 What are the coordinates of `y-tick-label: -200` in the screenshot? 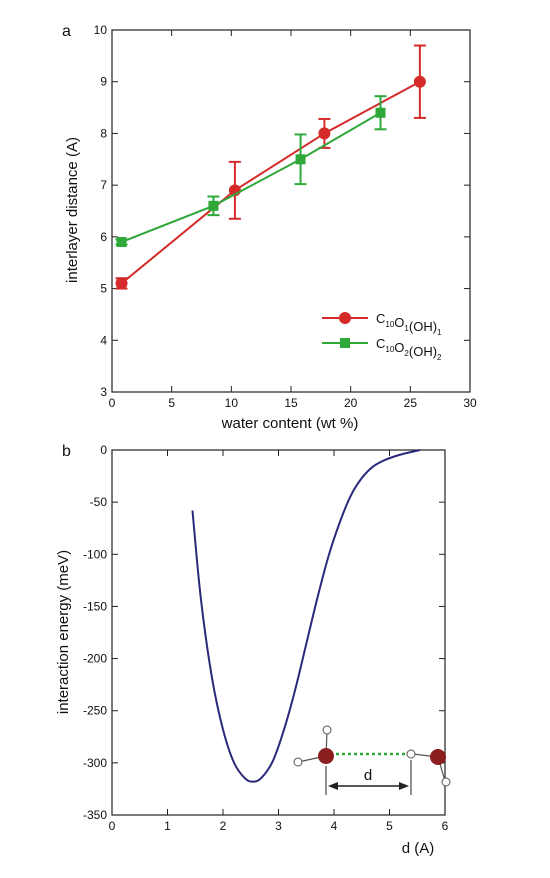 It's located at (95, 659).